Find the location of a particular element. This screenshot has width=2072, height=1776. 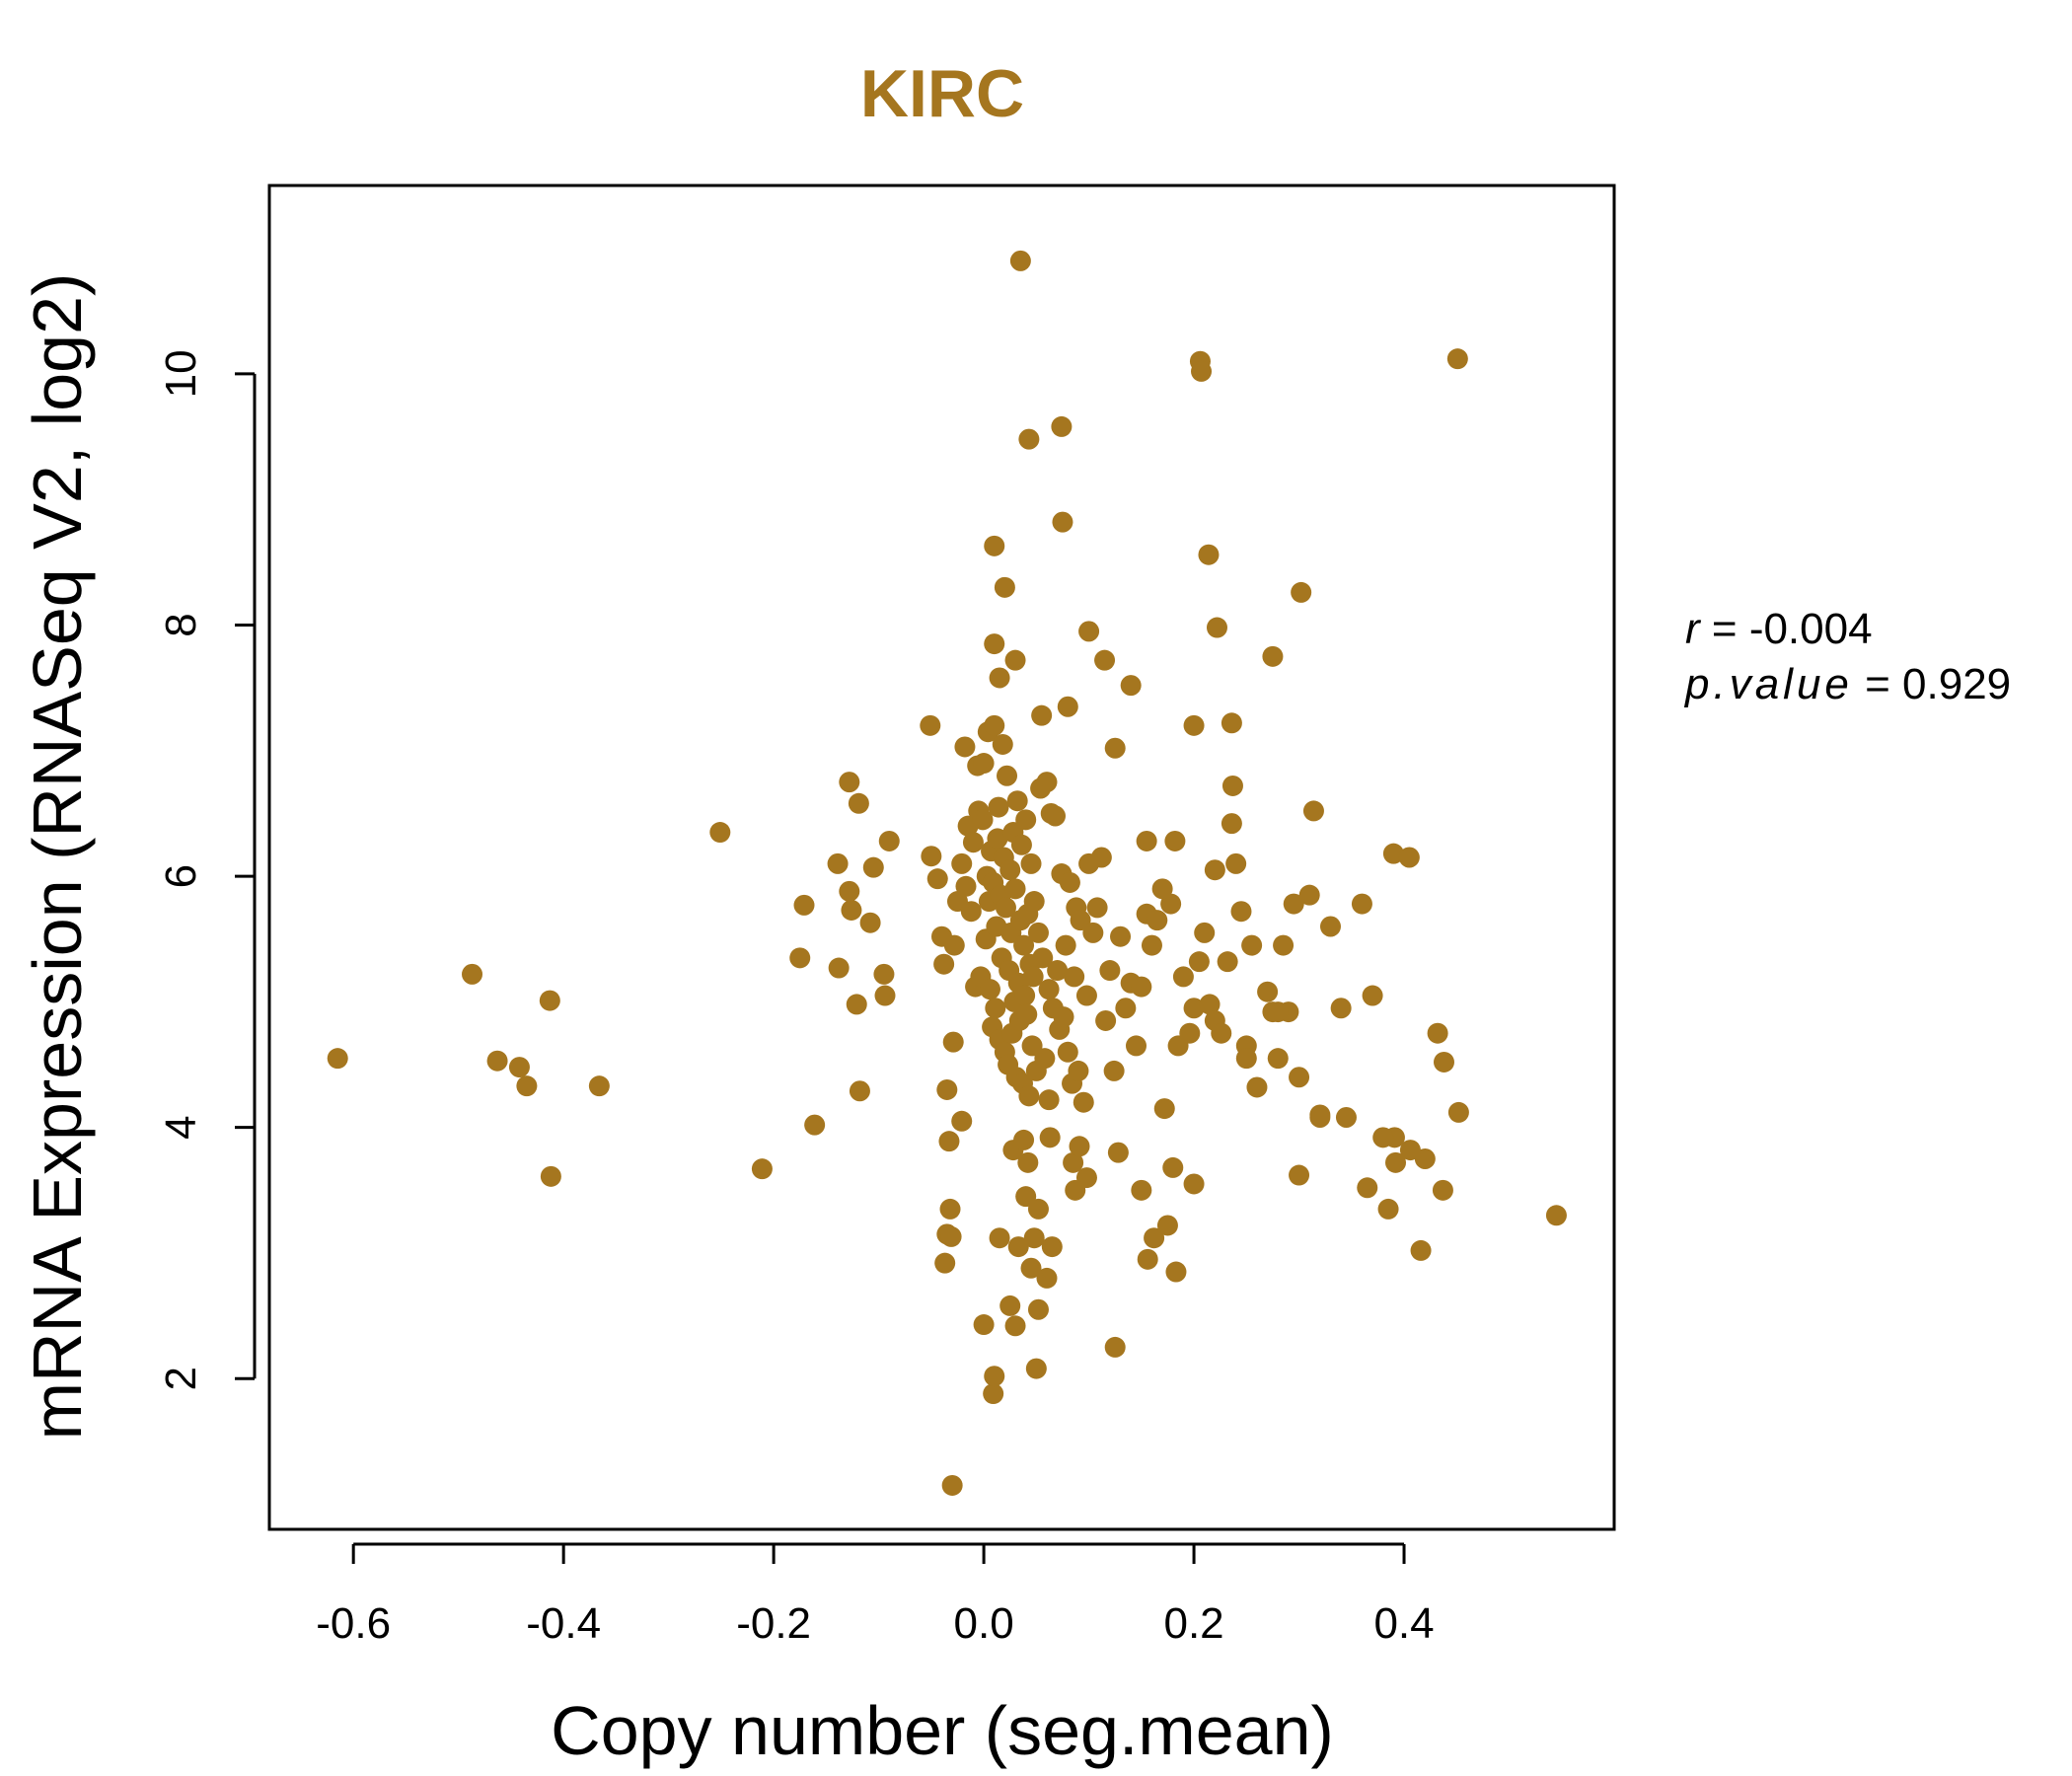

stat-p-label: p.value is located at coordinates (1768, 684).